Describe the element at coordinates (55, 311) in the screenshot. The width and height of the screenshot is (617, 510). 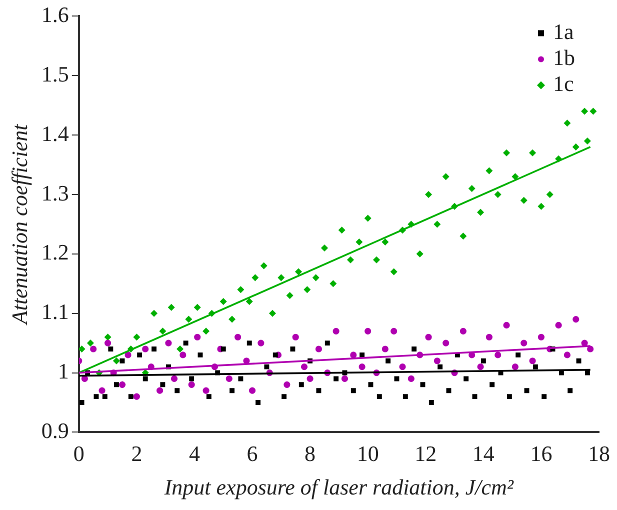
I see `y-tick-label: 1.1` at that location.